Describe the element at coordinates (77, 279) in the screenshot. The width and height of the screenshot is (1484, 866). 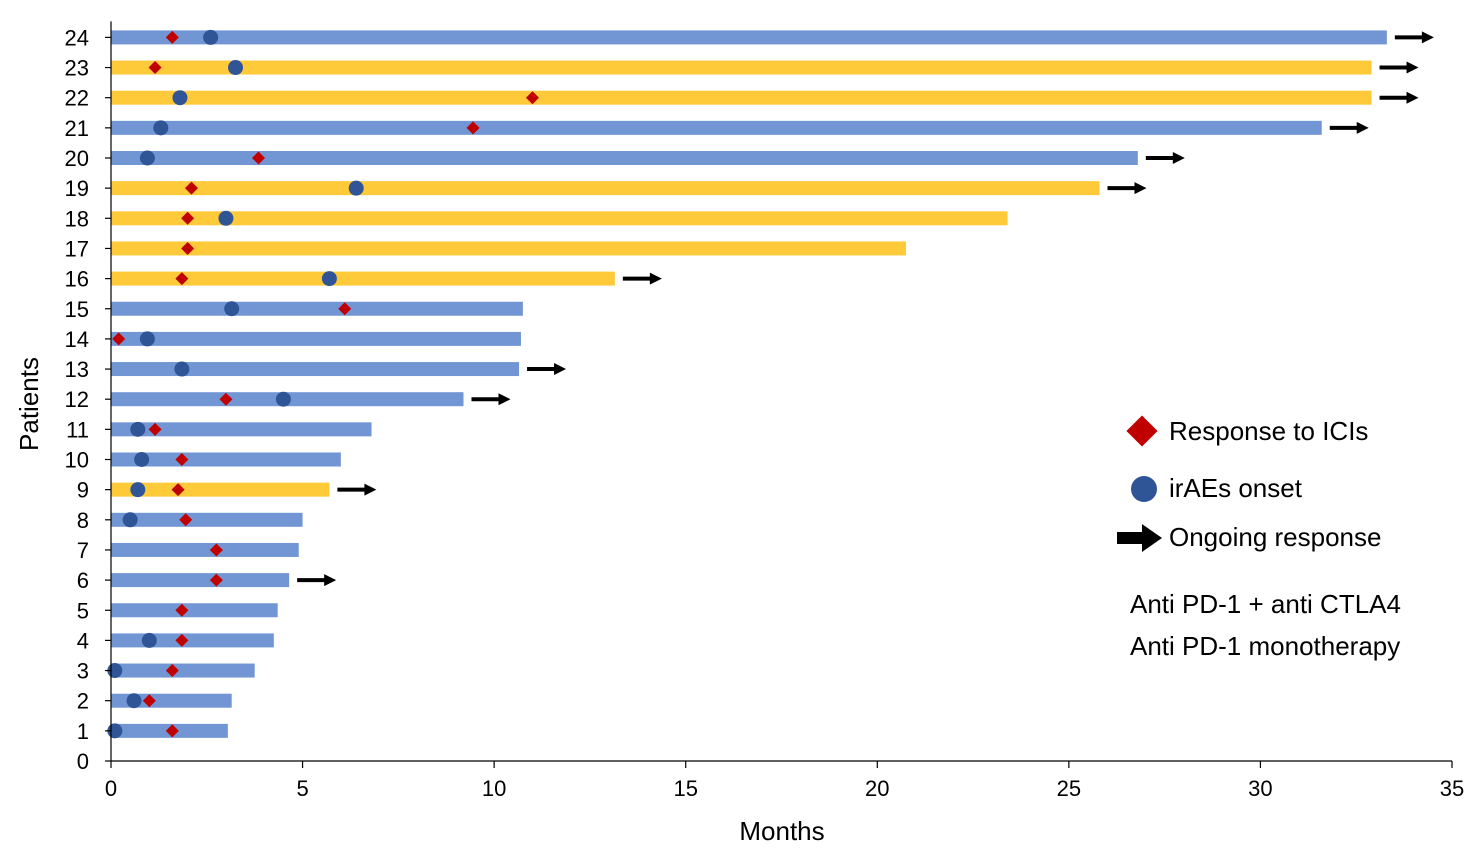
I see `y-tick-label-16: 16` at that location.